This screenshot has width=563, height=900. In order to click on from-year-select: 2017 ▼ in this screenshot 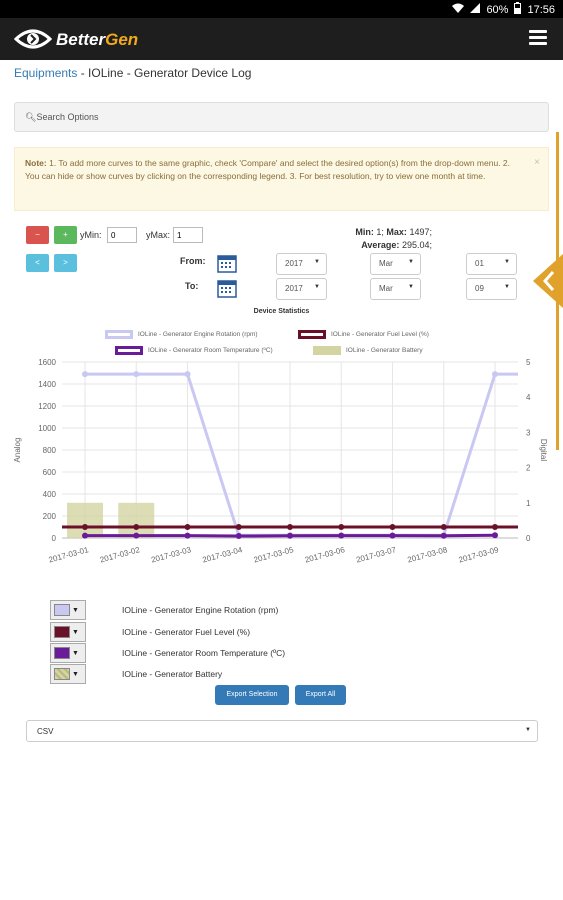, I will do `click(301, 264)`.